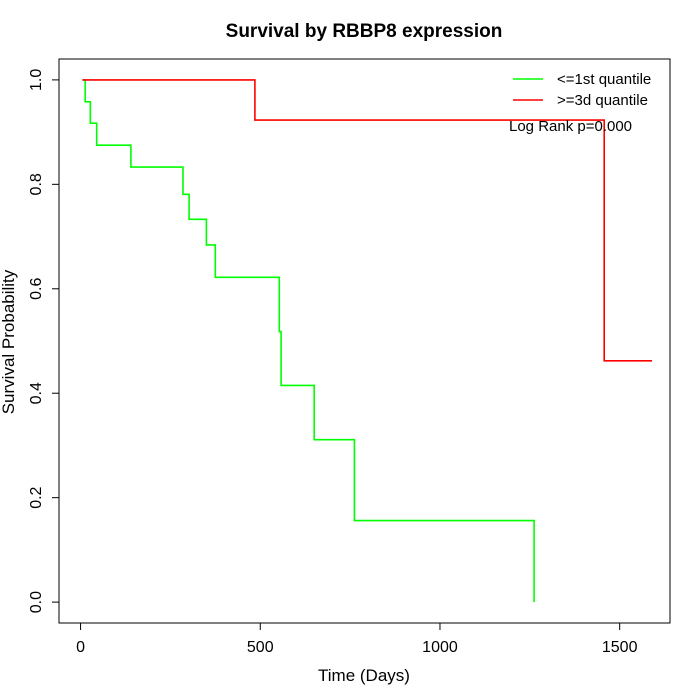 The width and height of the screenshot is (700, 700). What do you see at coordinates (36, 393) in the screenshot?
I see `y-tick-label: 0.4` at bounding box center [36, 393].